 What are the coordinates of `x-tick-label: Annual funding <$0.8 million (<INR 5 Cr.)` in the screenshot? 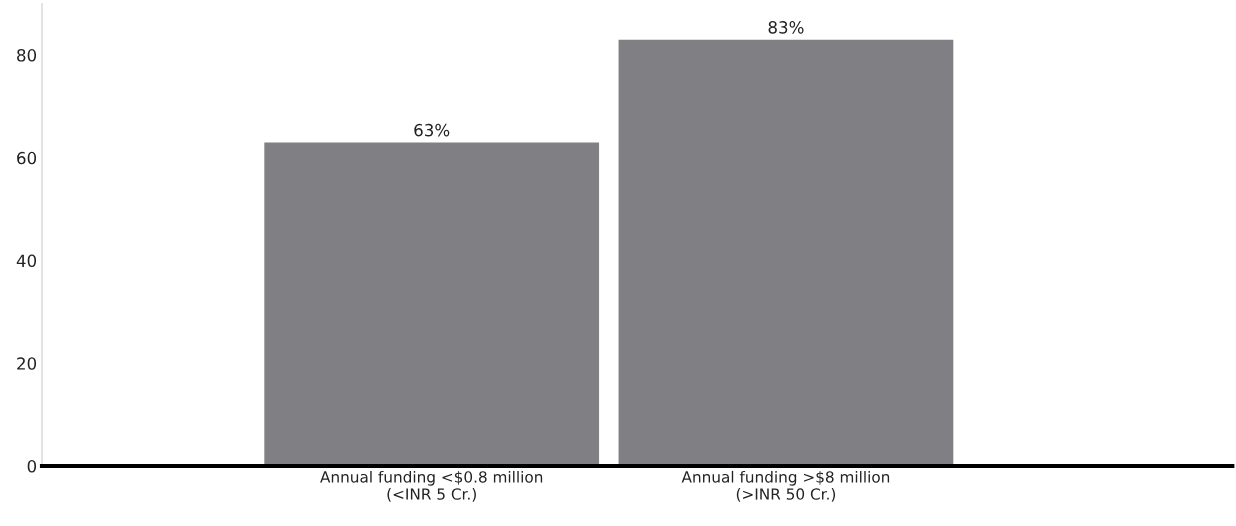 It's located at (431, 486).